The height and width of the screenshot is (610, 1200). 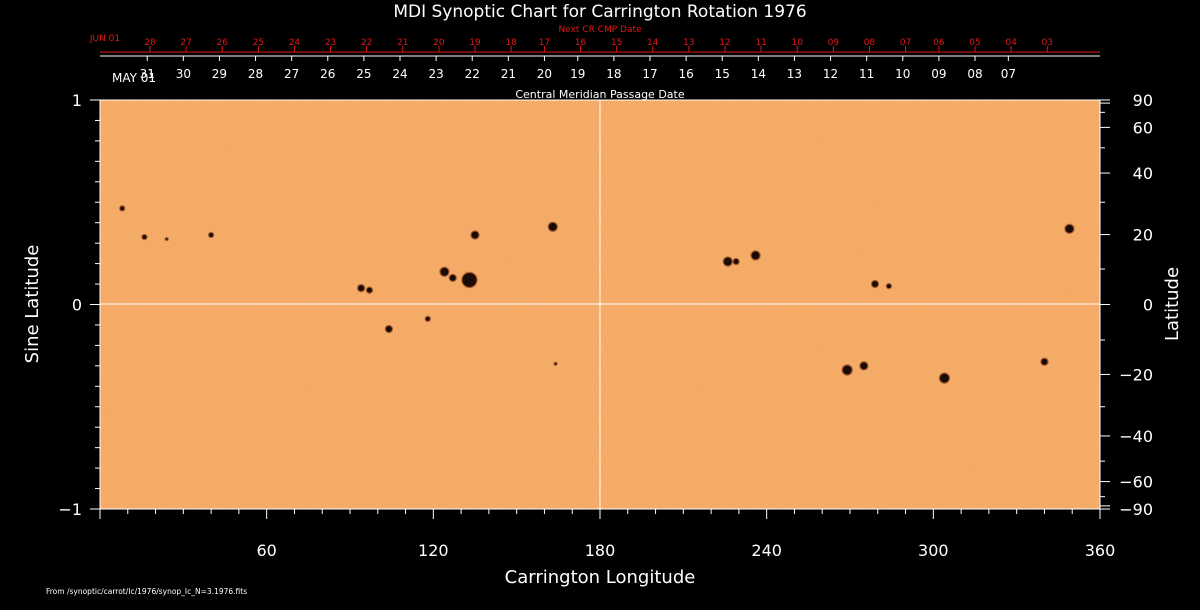 I want to click on next-cr-date-label: 07, so click(x=905, y=43).